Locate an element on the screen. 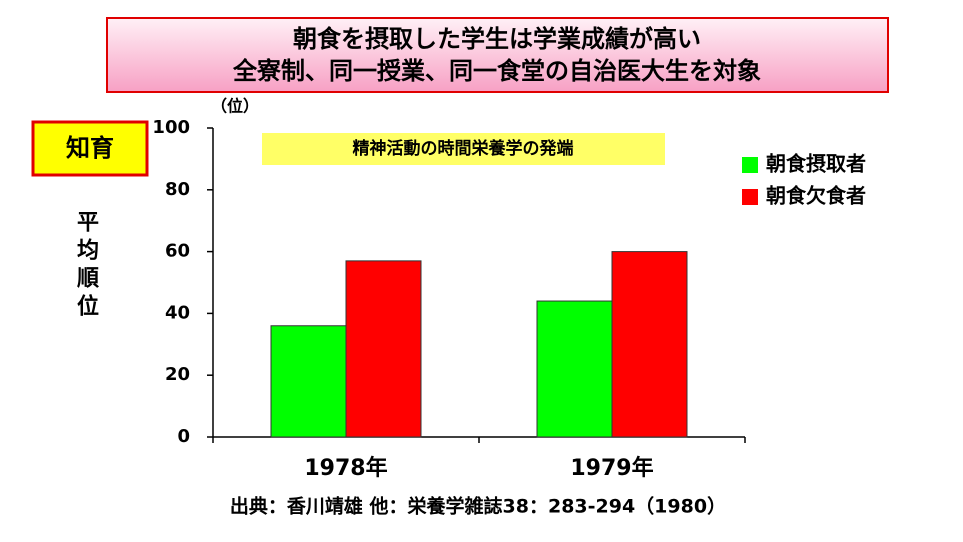 Image resolution: width=963 pixels, height=542 pixels. y-tick-label: 80 is located at coordinates (177, 189).